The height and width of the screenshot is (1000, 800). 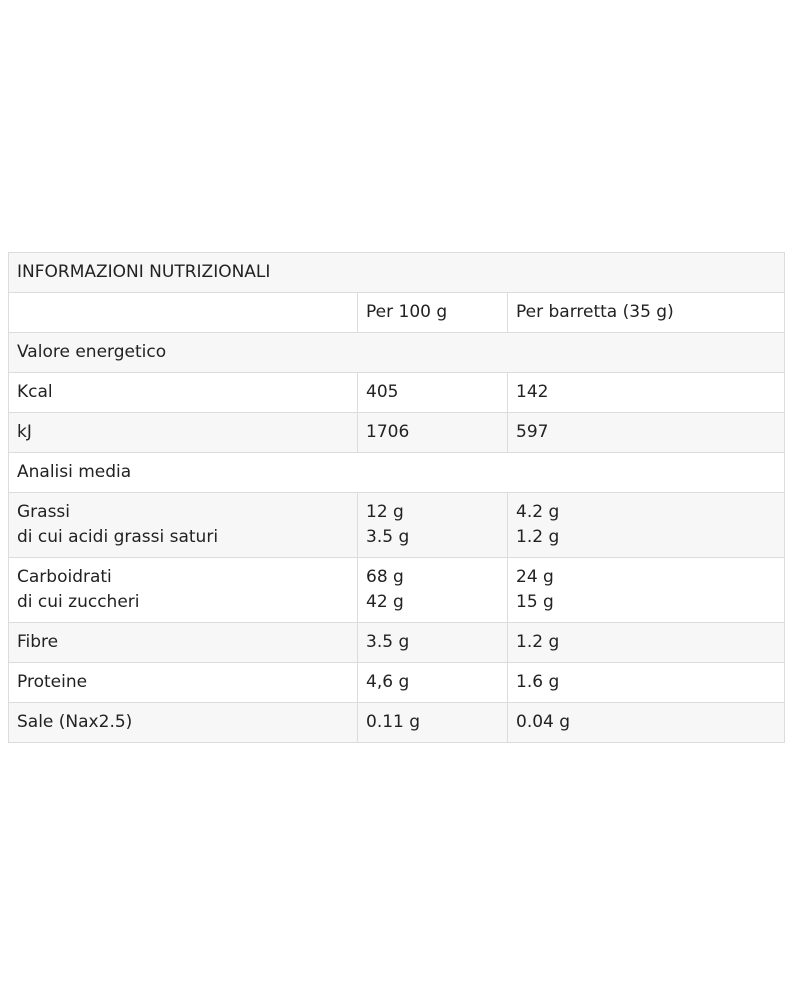 What do you see at coordinates (35, 392) in the screenshot?
I see `nutrient-label: Kcal` at bounding box center [35, 392].